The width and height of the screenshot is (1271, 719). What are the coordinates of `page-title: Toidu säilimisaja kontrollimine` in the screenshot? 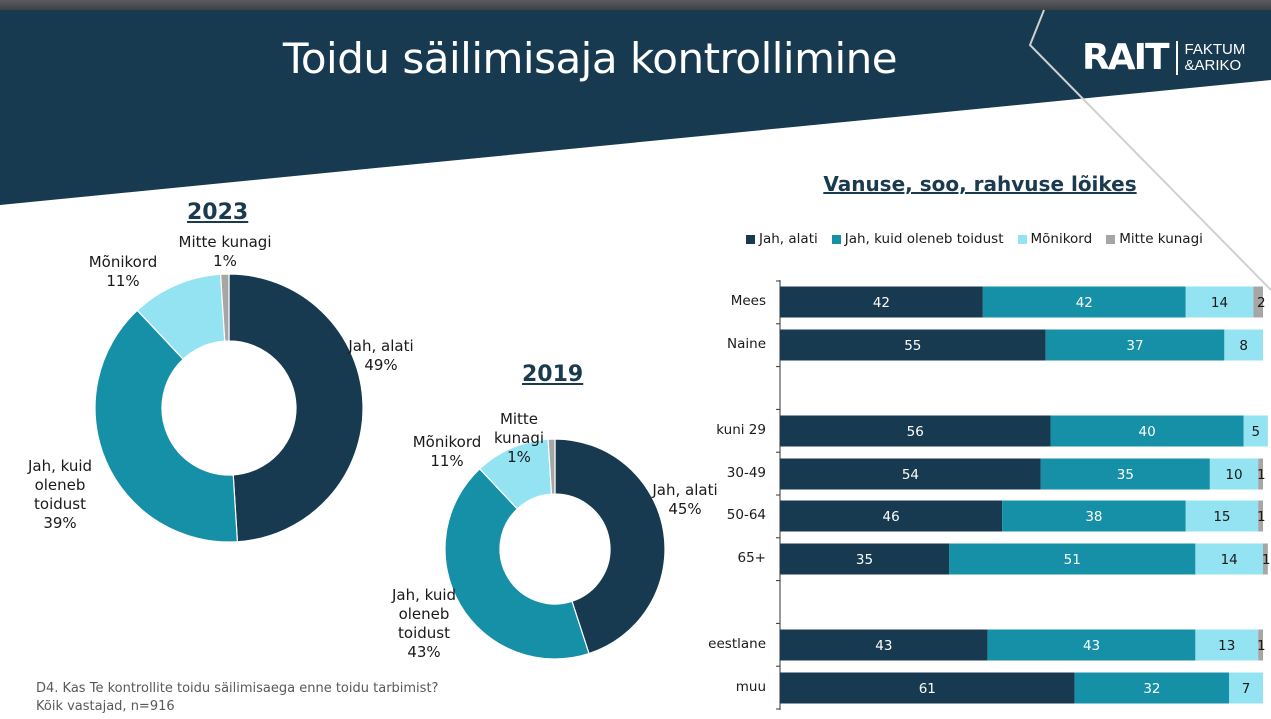 It's located at (590, 58).